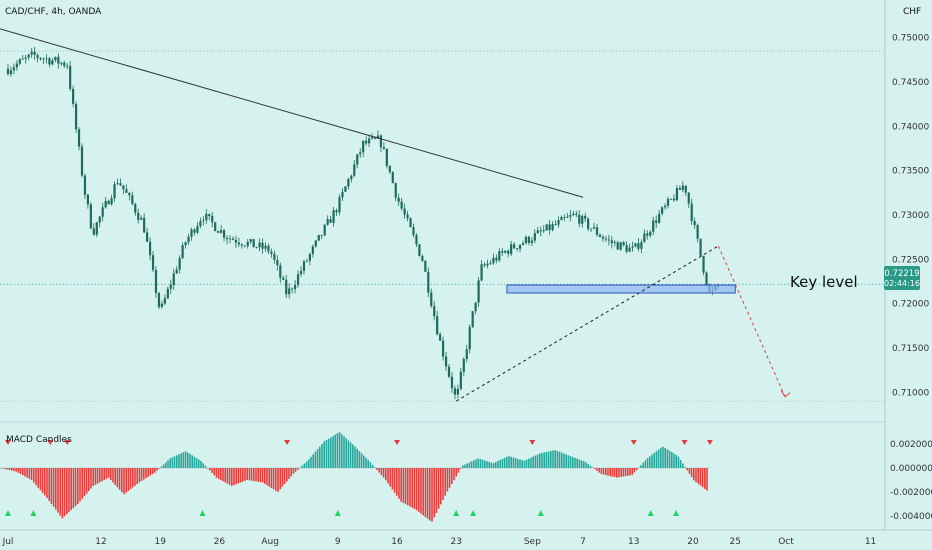 This screenshot has width=932, height=550. What do you see at coordinates (912, 12) in the screenshot?
I see `currency-label: CHF` at bounding box center [912, 12].